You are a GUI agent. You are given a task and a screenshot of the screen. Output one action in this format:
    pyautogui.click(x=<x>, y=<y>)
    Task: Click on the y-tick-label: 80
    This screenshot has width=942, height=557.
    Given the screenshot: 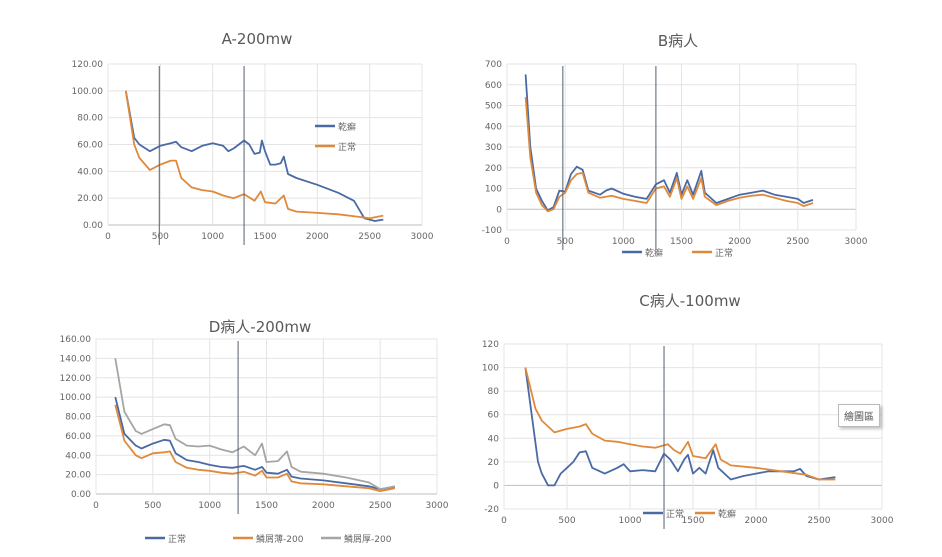 What is the action you would take?
    pyautogui.click(x=494, y=392)
    